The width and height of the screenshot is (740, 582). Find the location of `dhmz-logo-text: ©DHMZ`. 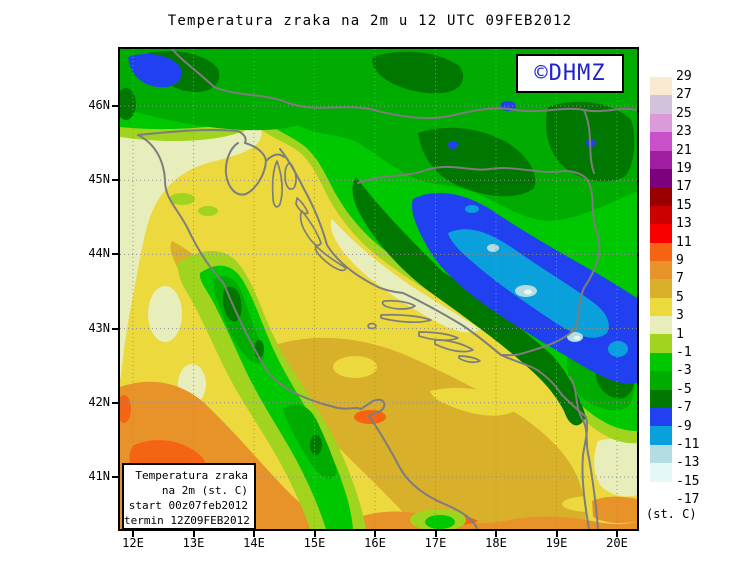

dhmz-logo-text: ©DHMZ is located at coordinates (570, 73).